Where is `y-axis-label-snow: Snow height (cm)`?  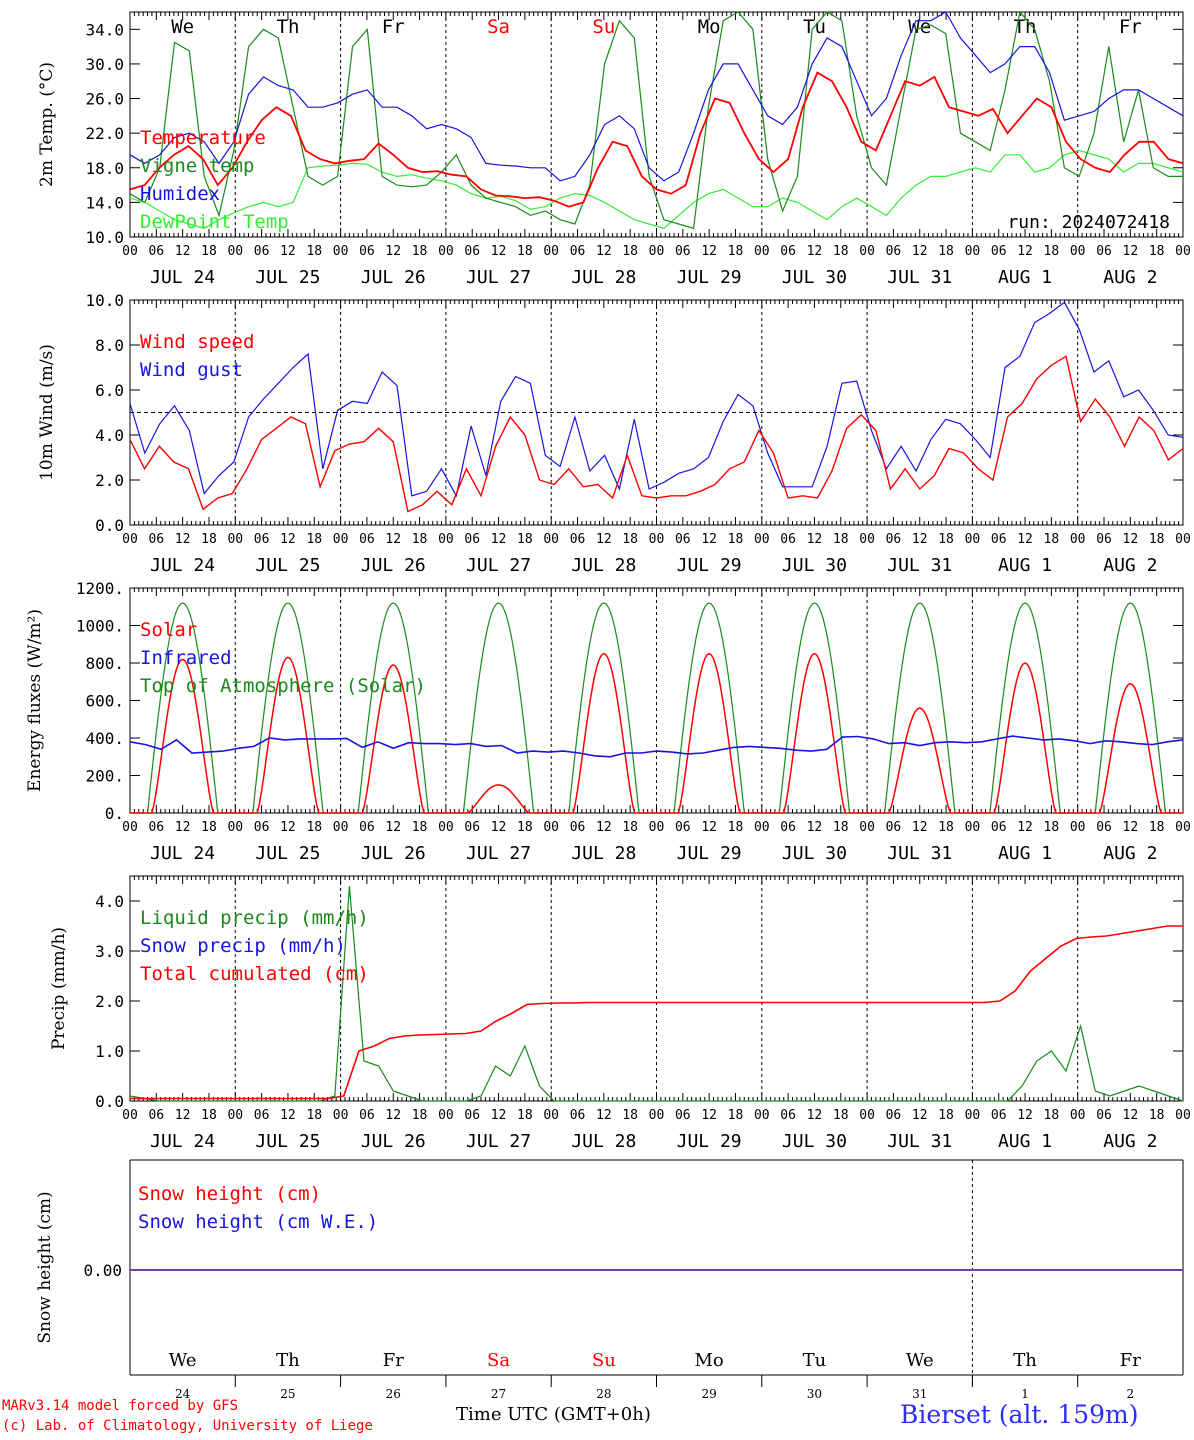 y-axis-label-snow: Snow height (cm) is located at coordinates (45, 1267).